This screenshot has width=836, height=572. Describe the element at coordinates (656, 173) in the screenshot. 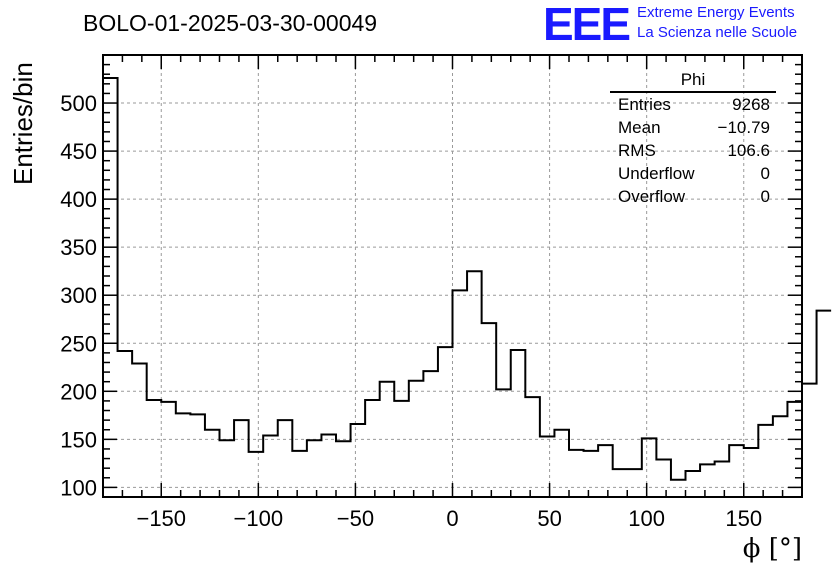

I see `stats-label: Underflow` at that location.